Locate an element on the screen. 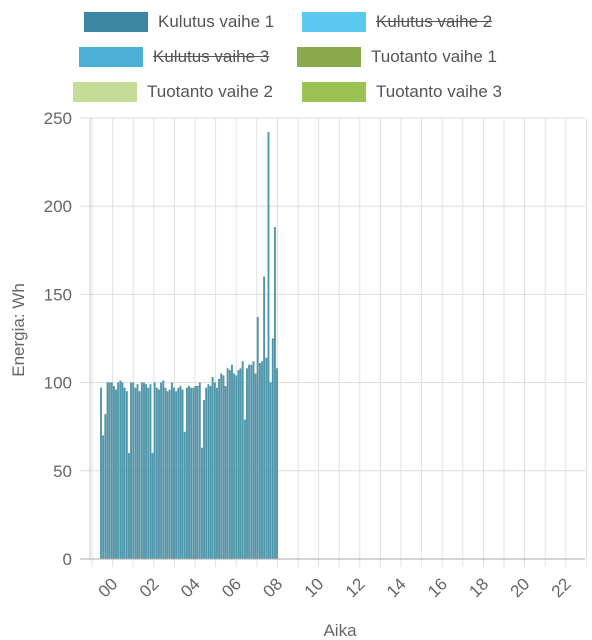 The width and height of the screenshot is (592, 640). x-tick-label: 04 is located at coordinates (190, 587).